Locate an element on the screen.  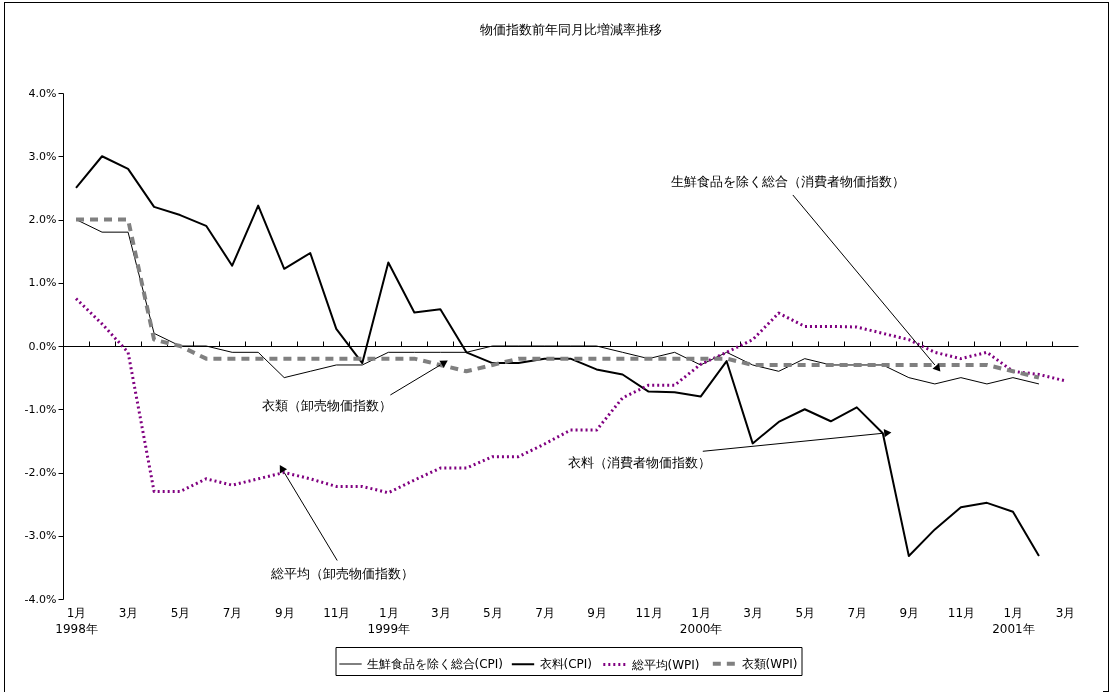
legend-label: 衣類(WPI) is located at coordinates (769, 663).